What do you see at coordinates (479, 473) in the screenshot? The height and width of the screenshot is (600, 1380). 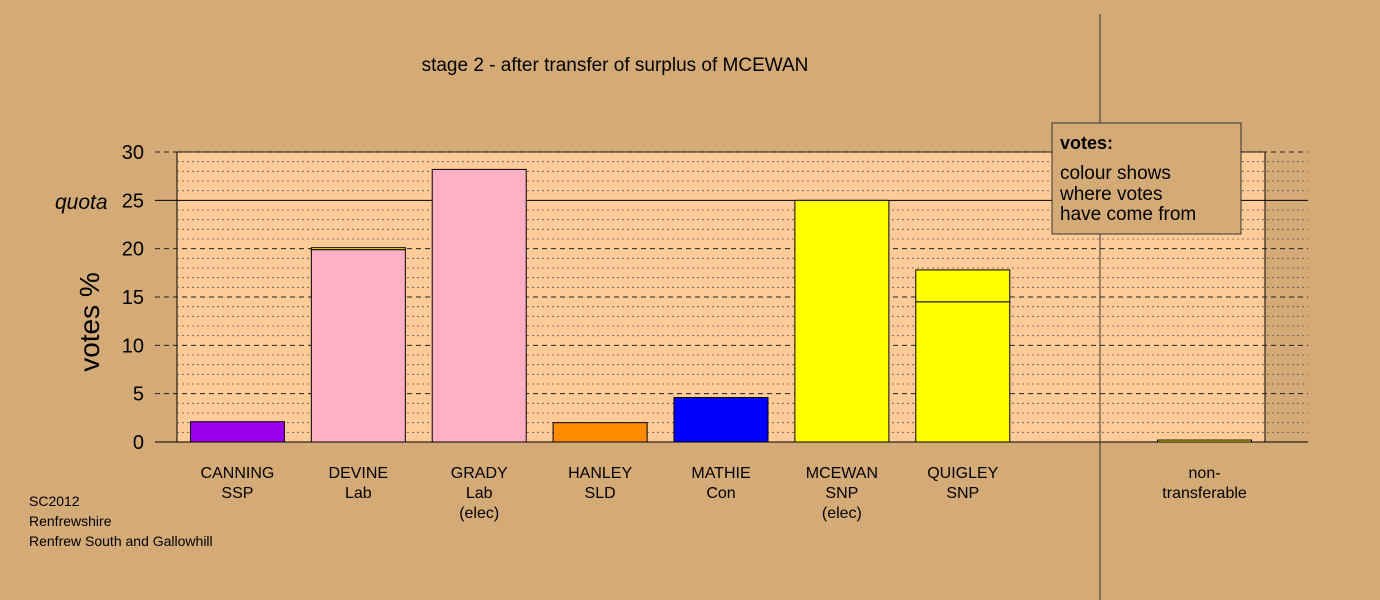 I see `x-category-label: GRADY` at bounding box center [479, 473].